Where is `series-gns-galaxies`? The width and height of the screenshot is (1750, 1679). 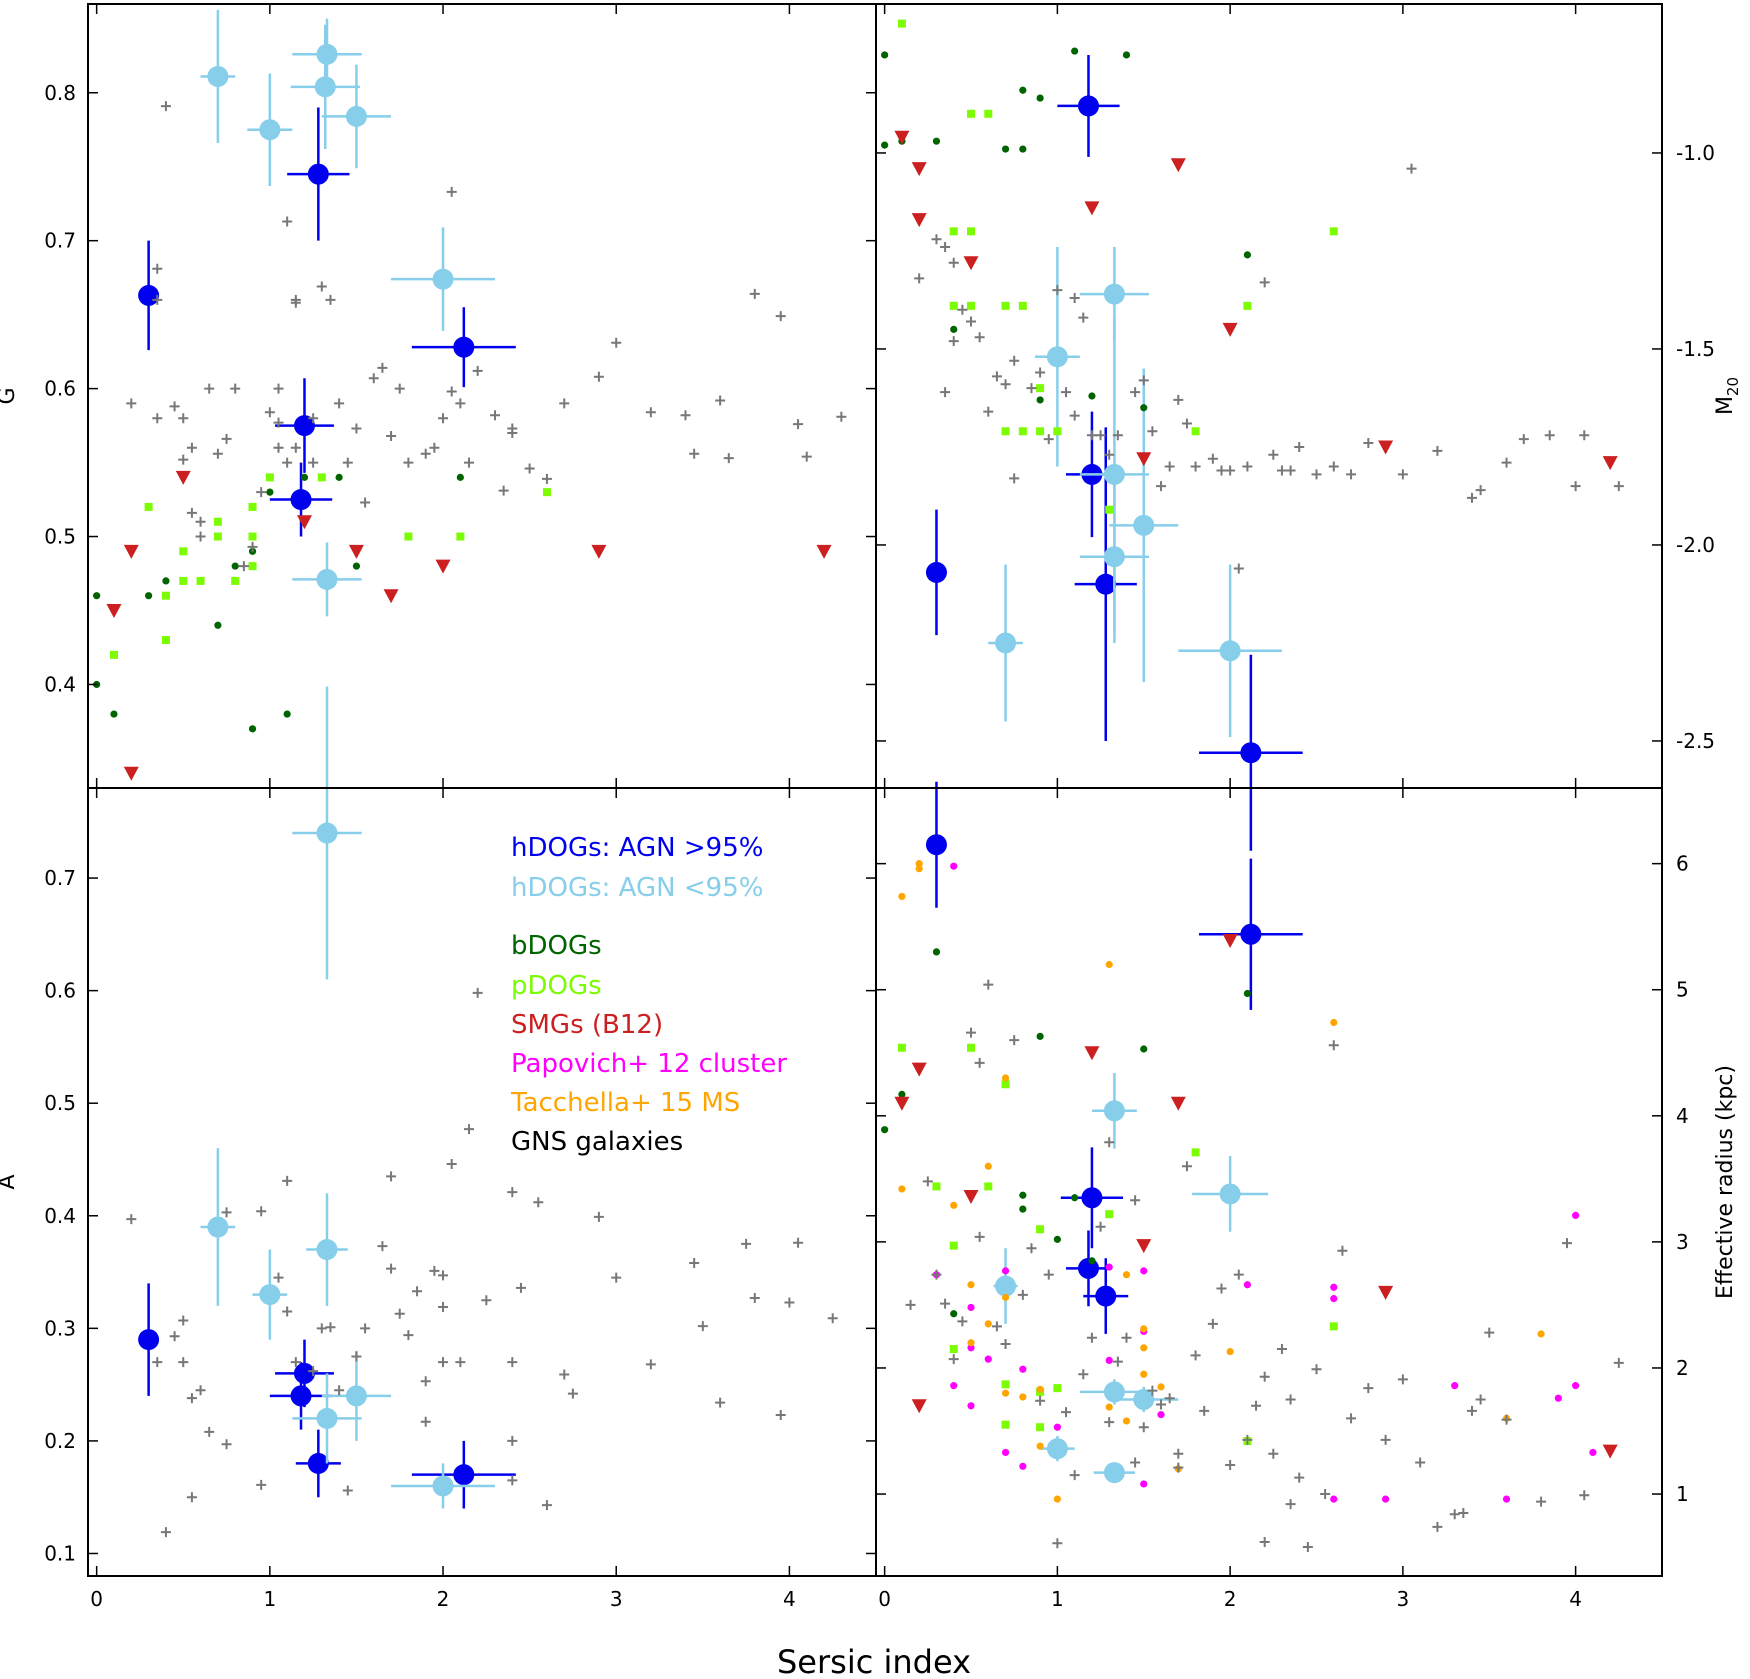
series-gns-galaxies is located at coordinates (486, 336).